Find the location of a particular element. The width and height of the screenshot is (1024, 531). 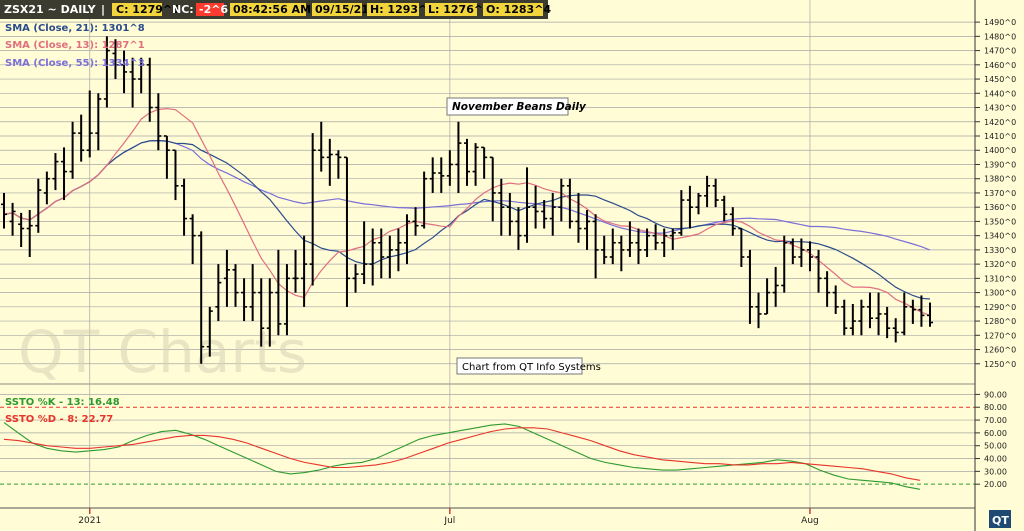

price-tick-label: 1250^0 is located at coordinates (1000, 364).